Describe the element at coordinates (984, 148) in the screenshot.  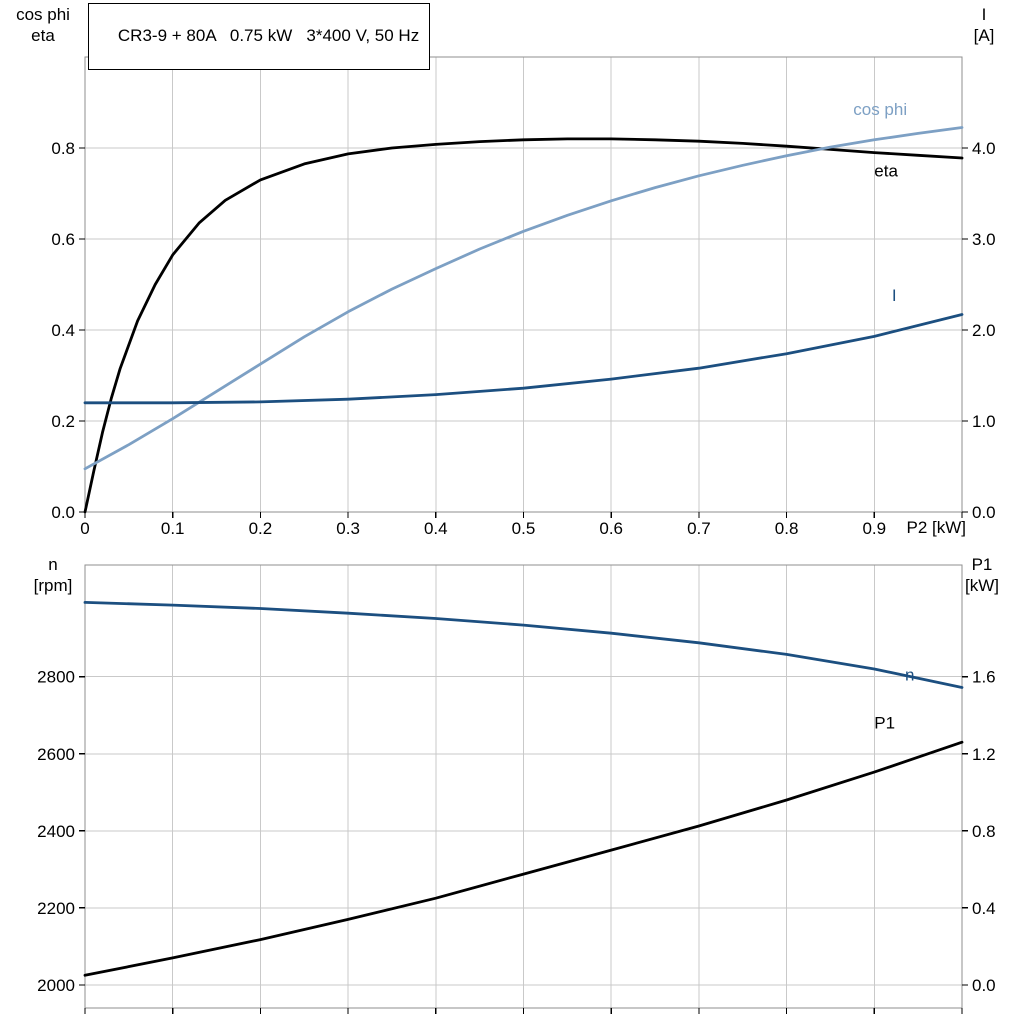
I see `y-right-tick-label: 4.0` at that location.